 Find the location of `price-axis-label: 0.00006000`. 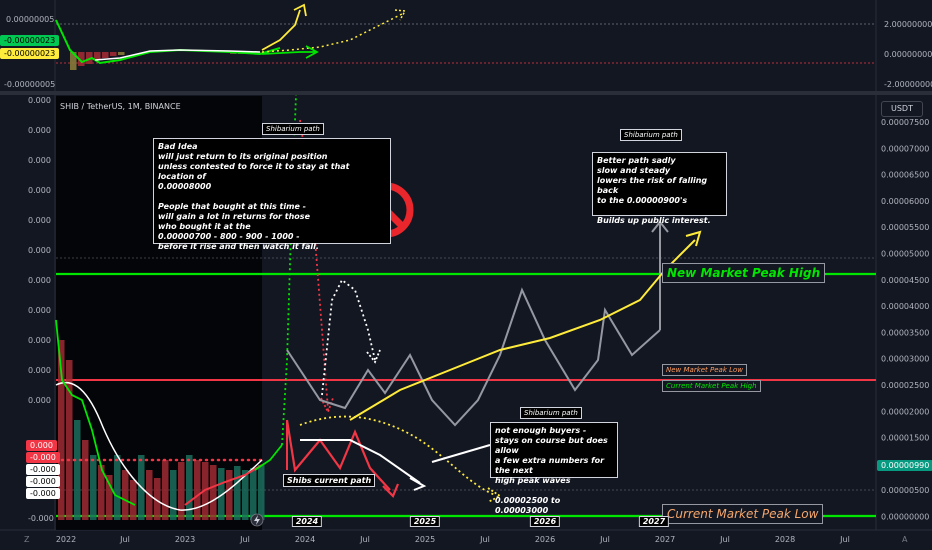

price-axis-label: 0.00006000 is located at coordinates (905, 201).